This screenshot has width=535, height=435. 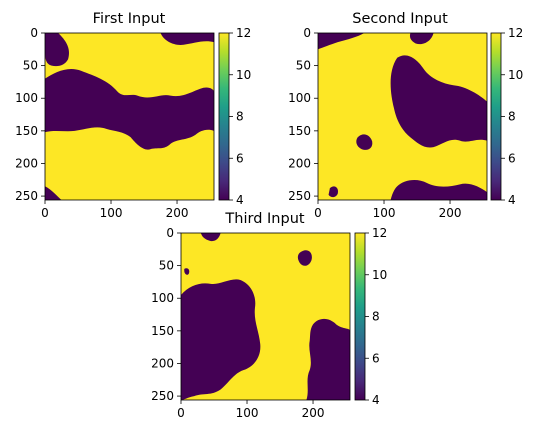 I want to click on panel-title: First Input, so click(x=129, y=19).